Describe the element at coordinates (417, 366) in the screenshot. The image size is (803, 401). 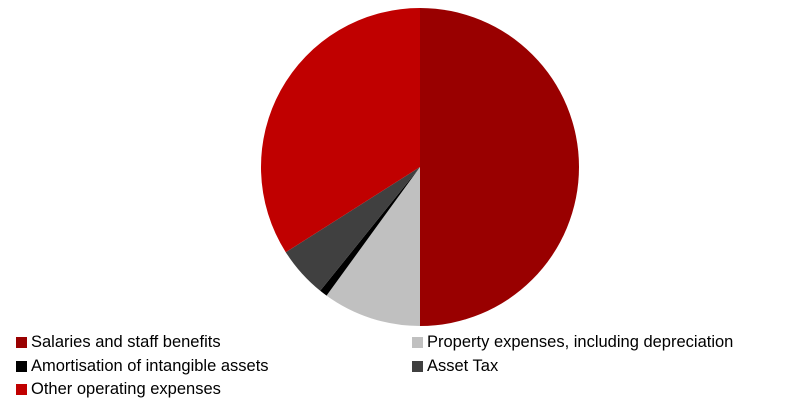
I see `legend-swatch-asset-tax` at that location.